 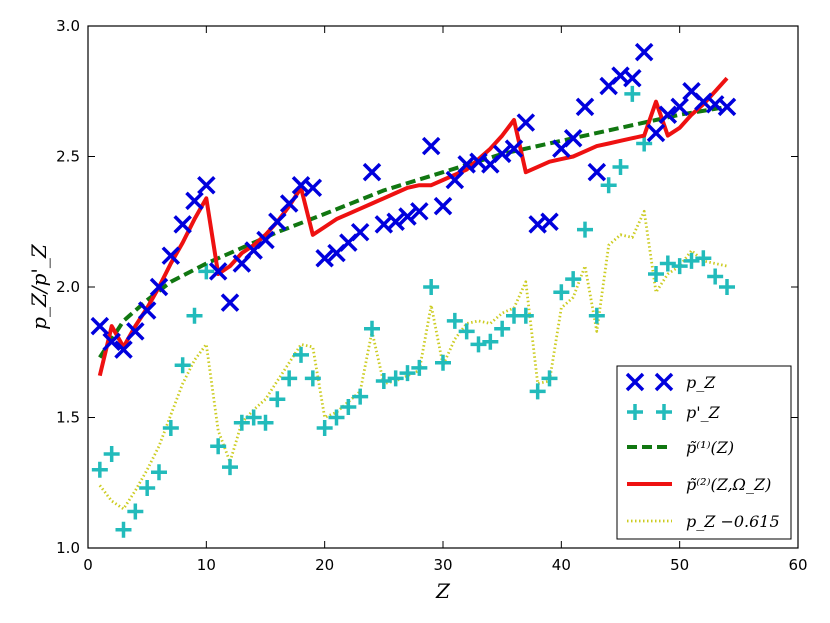 I want to click on legend-entry: p̃⁽¹⁾(Z), so click(x=680, y=447).